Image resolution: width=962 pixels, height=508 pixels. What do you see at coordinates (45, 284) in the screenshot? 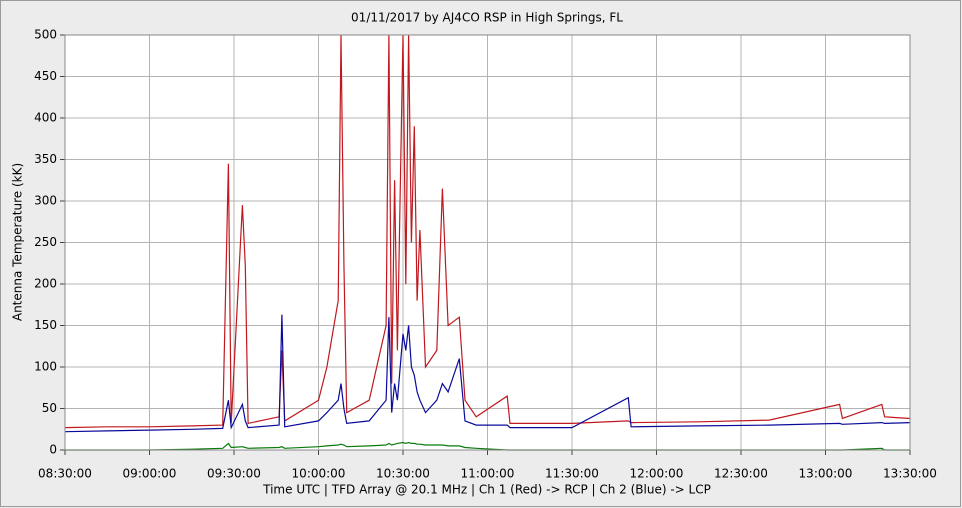
I see `y-tick-label: 200` at bounding box center [45, 284].